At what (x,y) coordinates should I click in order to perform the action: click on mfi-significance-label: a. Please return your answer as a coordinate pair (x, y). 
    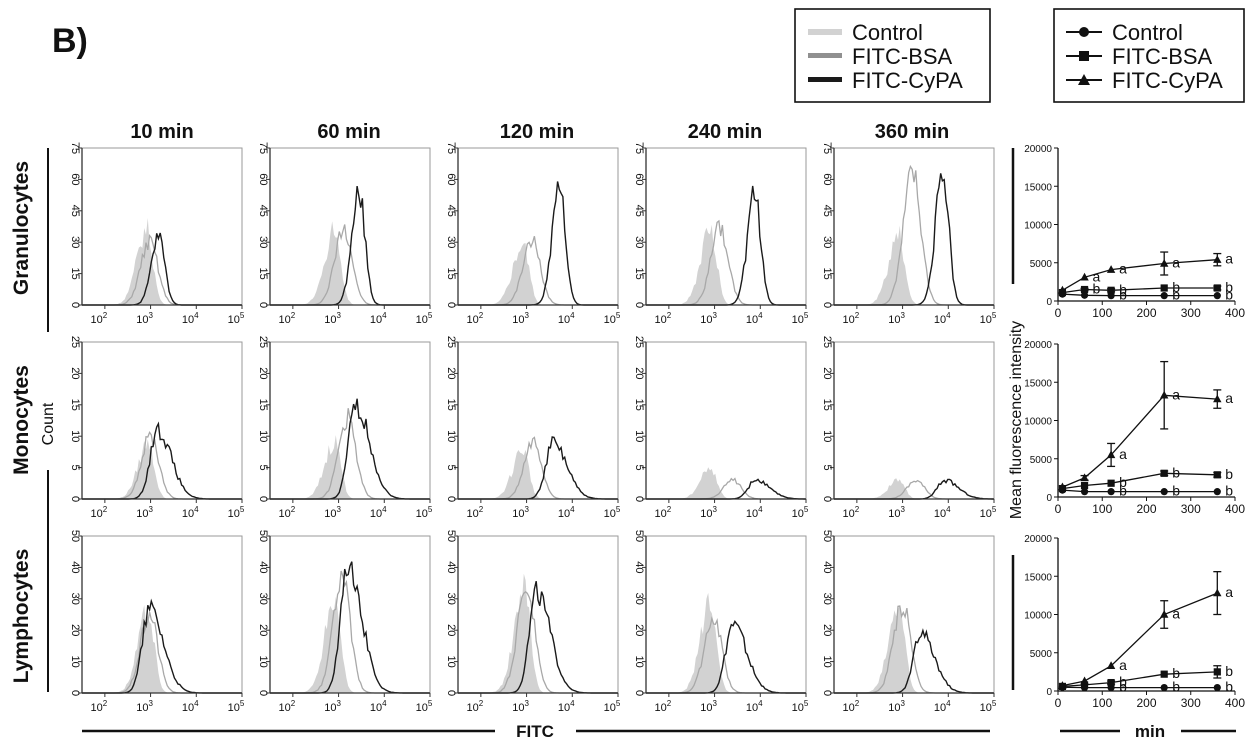
    Looking at the image, I should click on (1123, 269).